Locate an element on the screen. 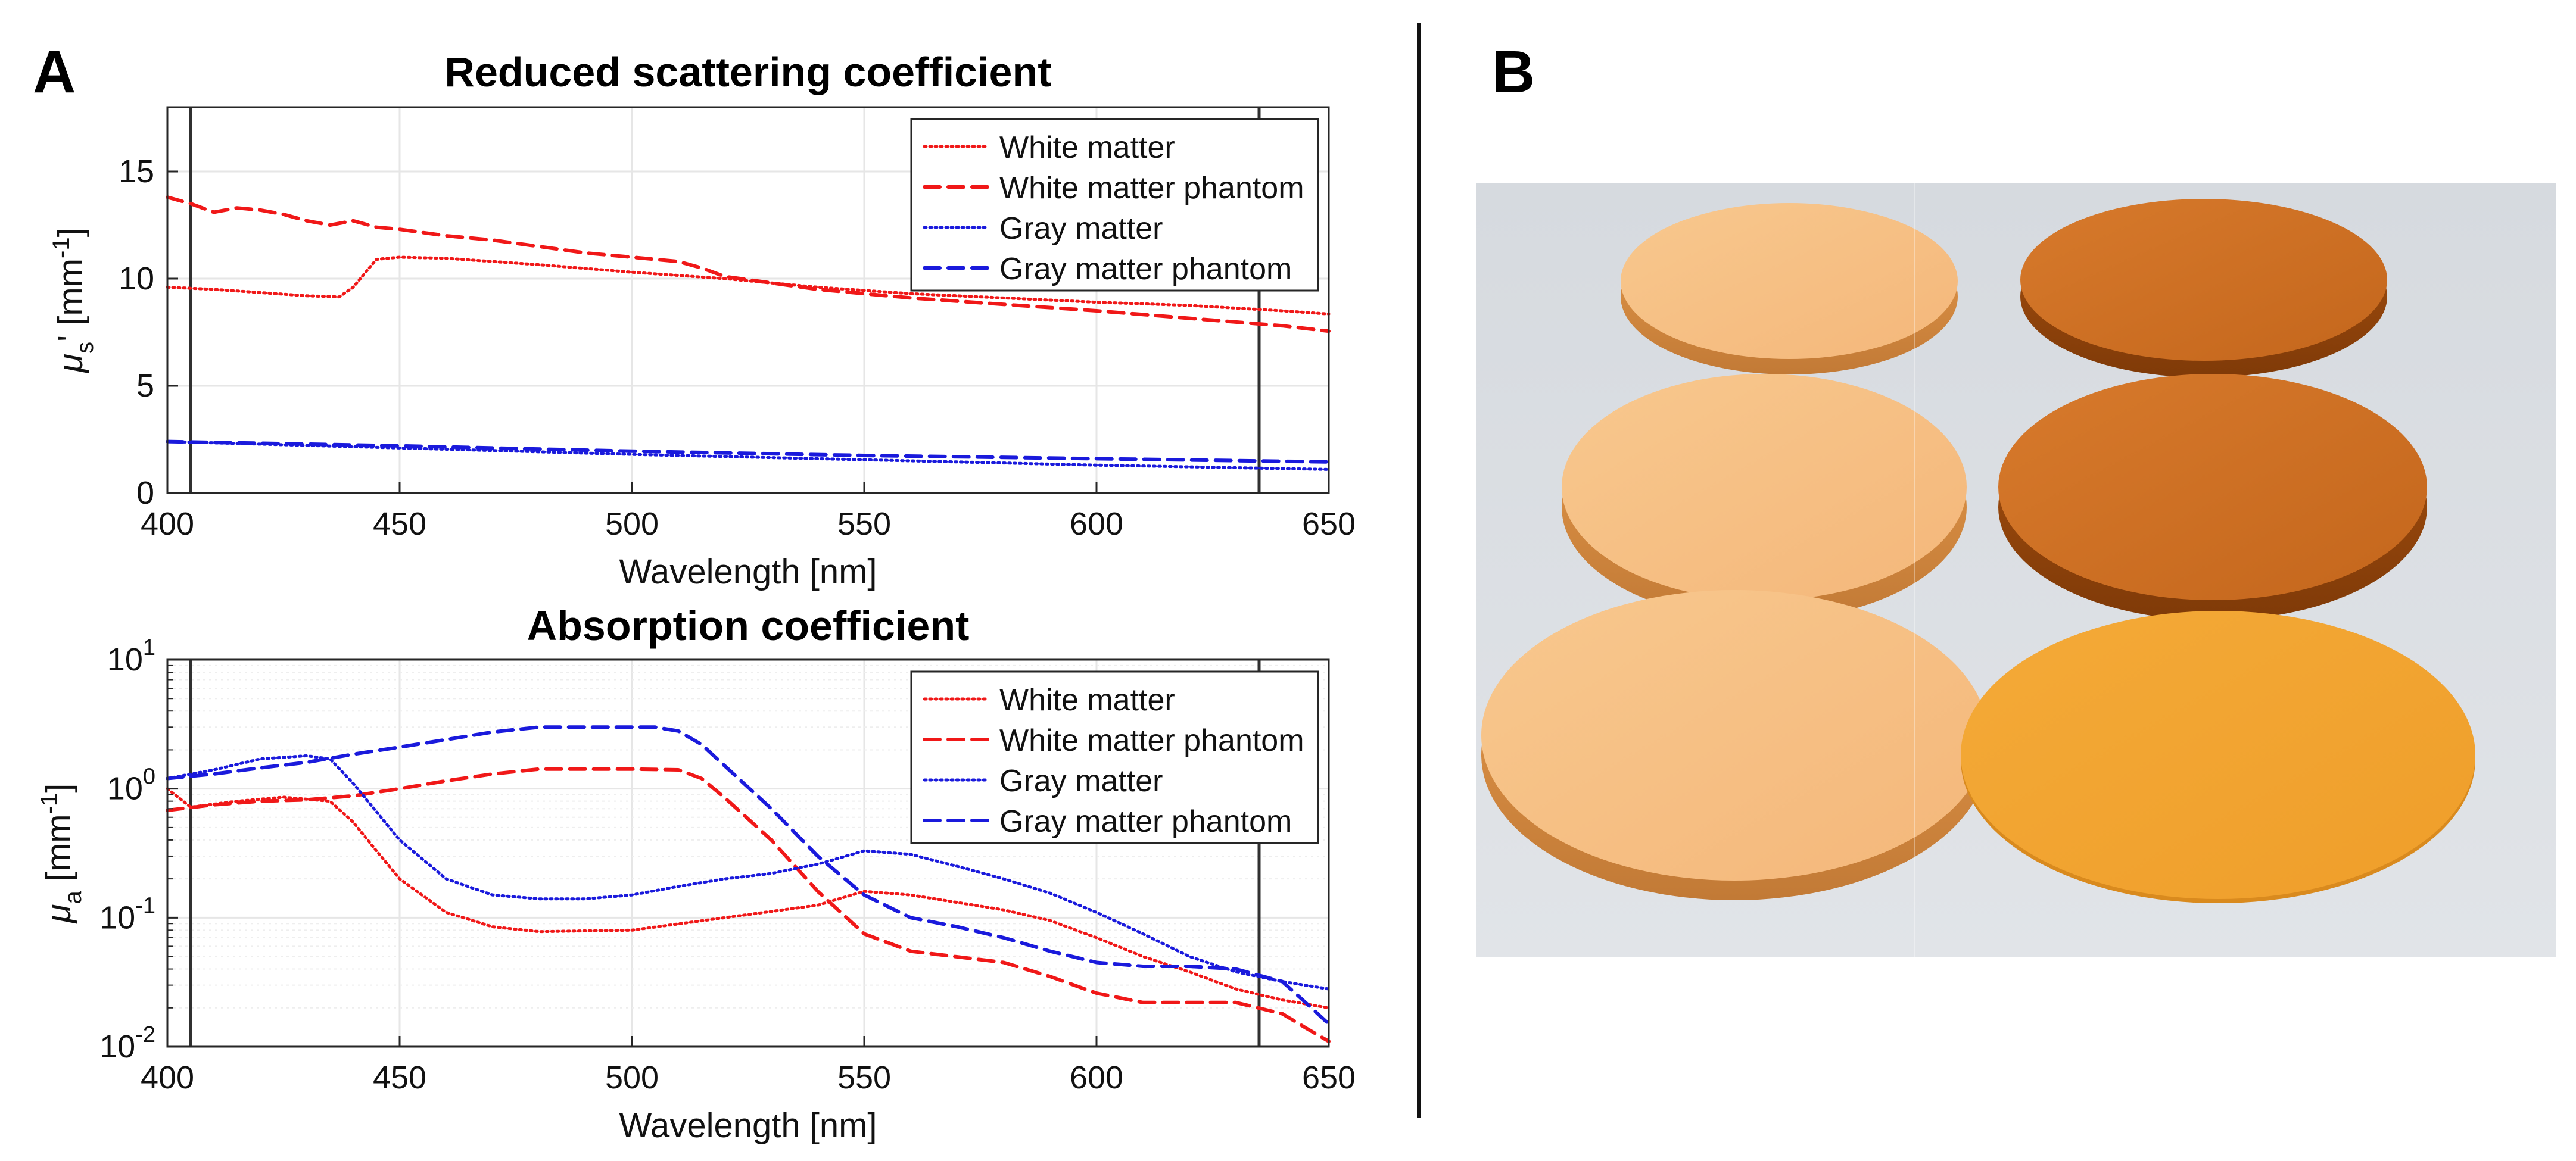 The height and width of the screenshot is (1161, 2576). y-tick-label: 10⁰ is located at coordinates (131, 785).